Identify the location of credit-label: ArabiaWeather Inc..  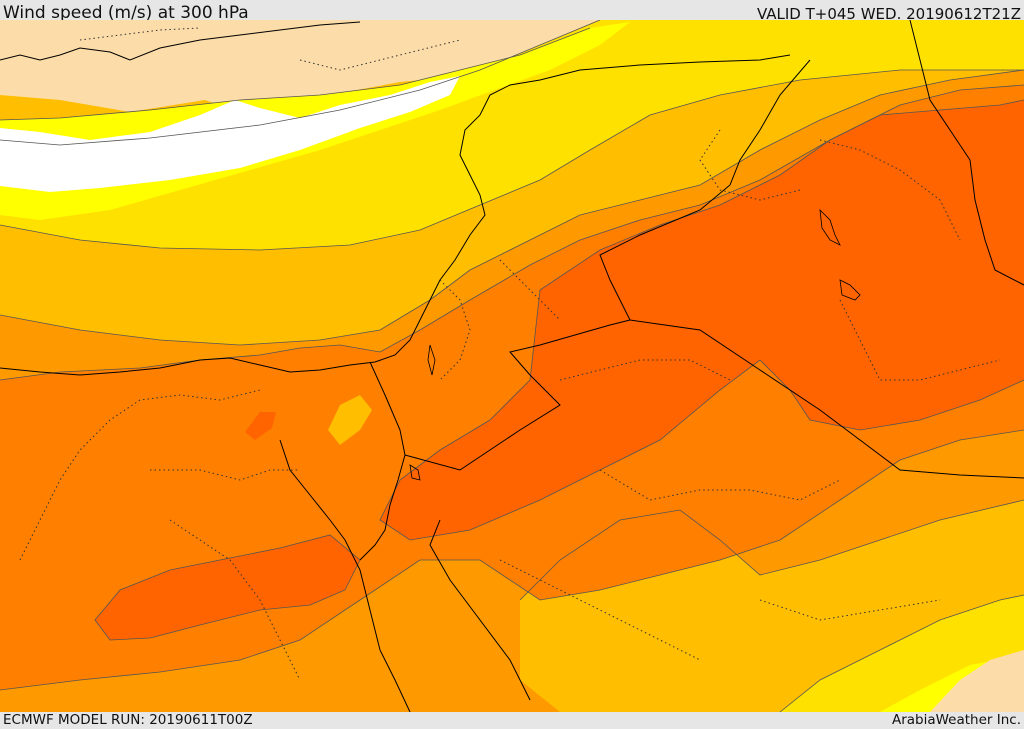
(956, 720).